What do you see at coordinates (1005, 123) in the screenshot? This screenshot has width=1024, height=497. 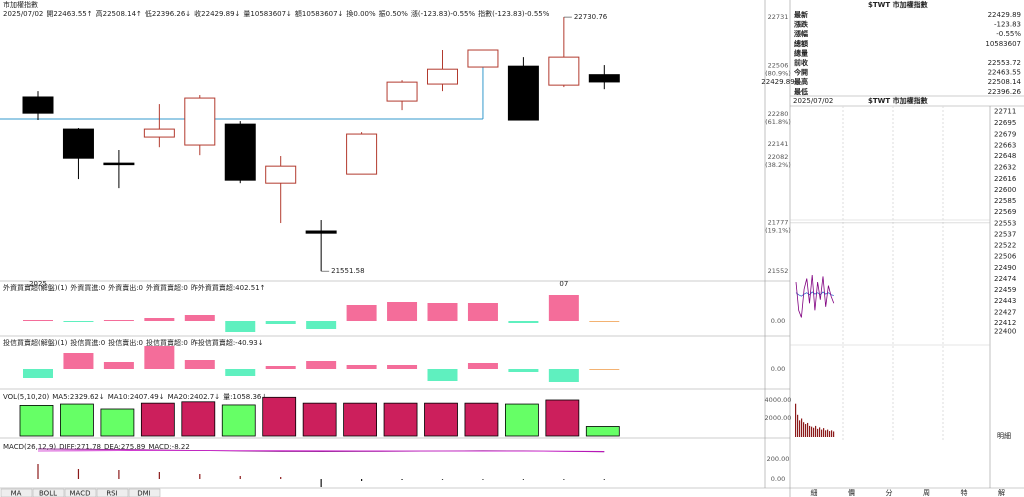 I see `intraday-y-tick: 22695` at bounding box center [1005, 123].